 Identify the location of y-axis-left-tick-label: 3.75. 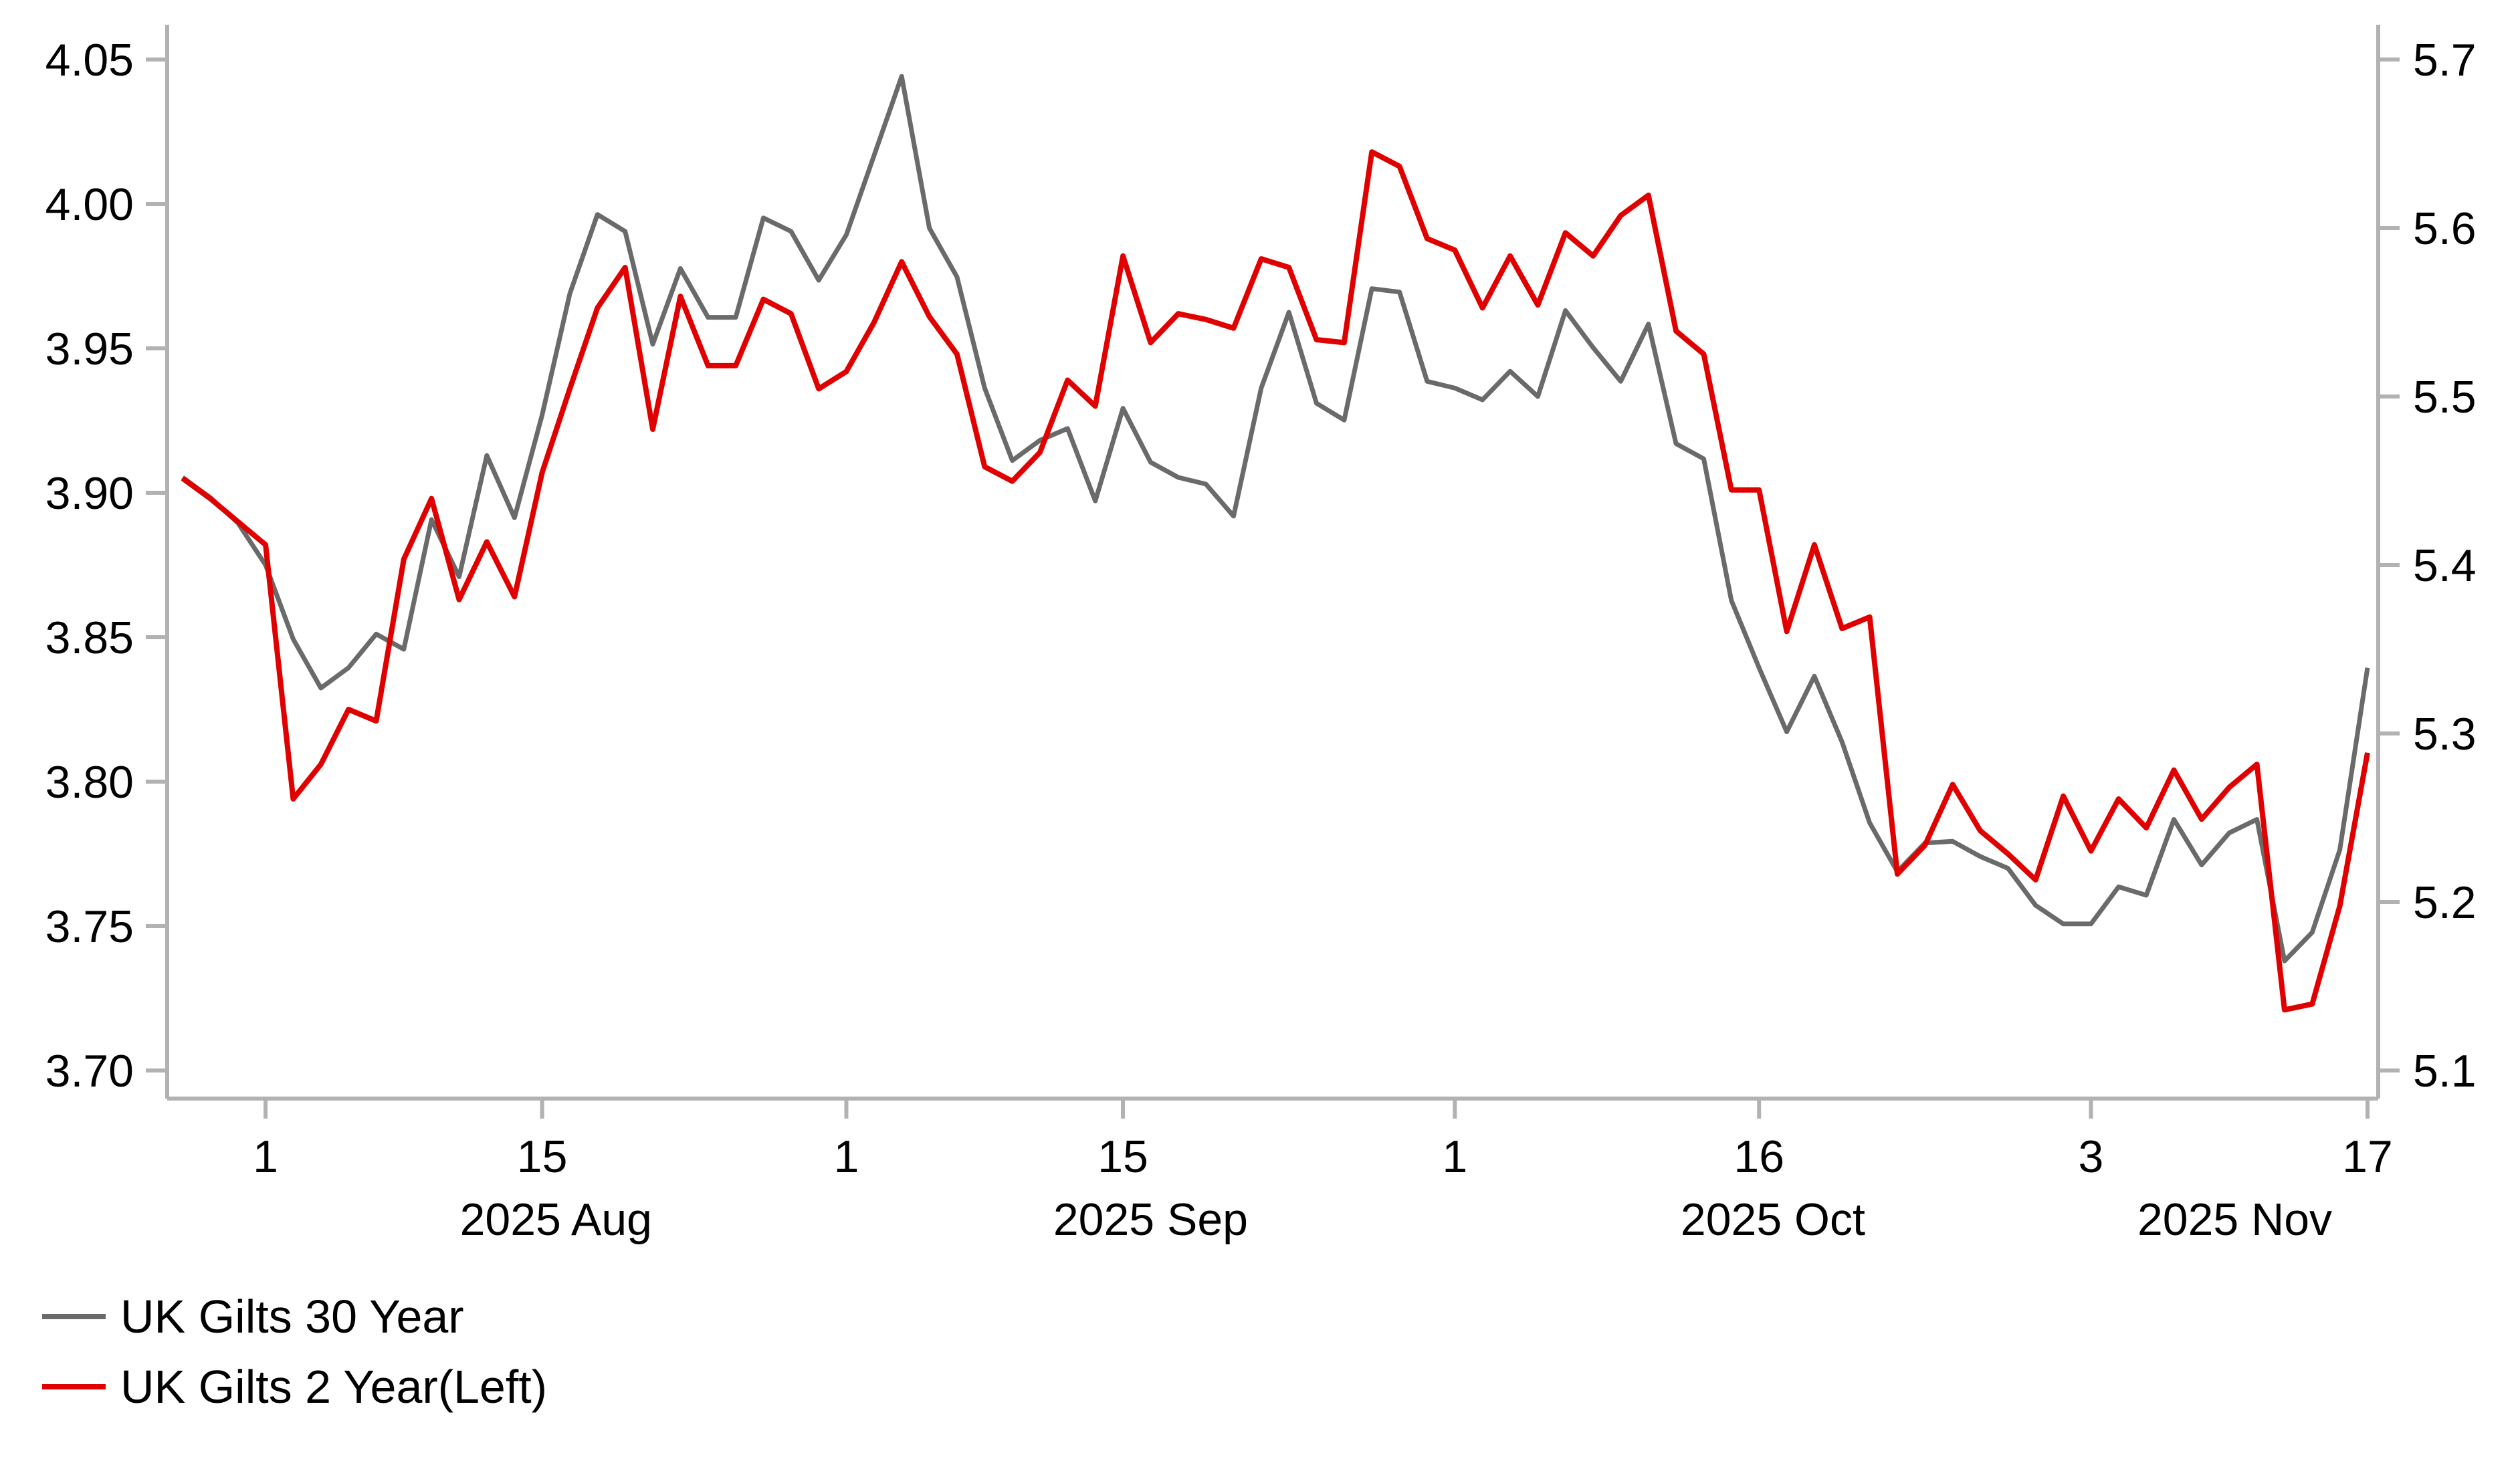
(89, 926).